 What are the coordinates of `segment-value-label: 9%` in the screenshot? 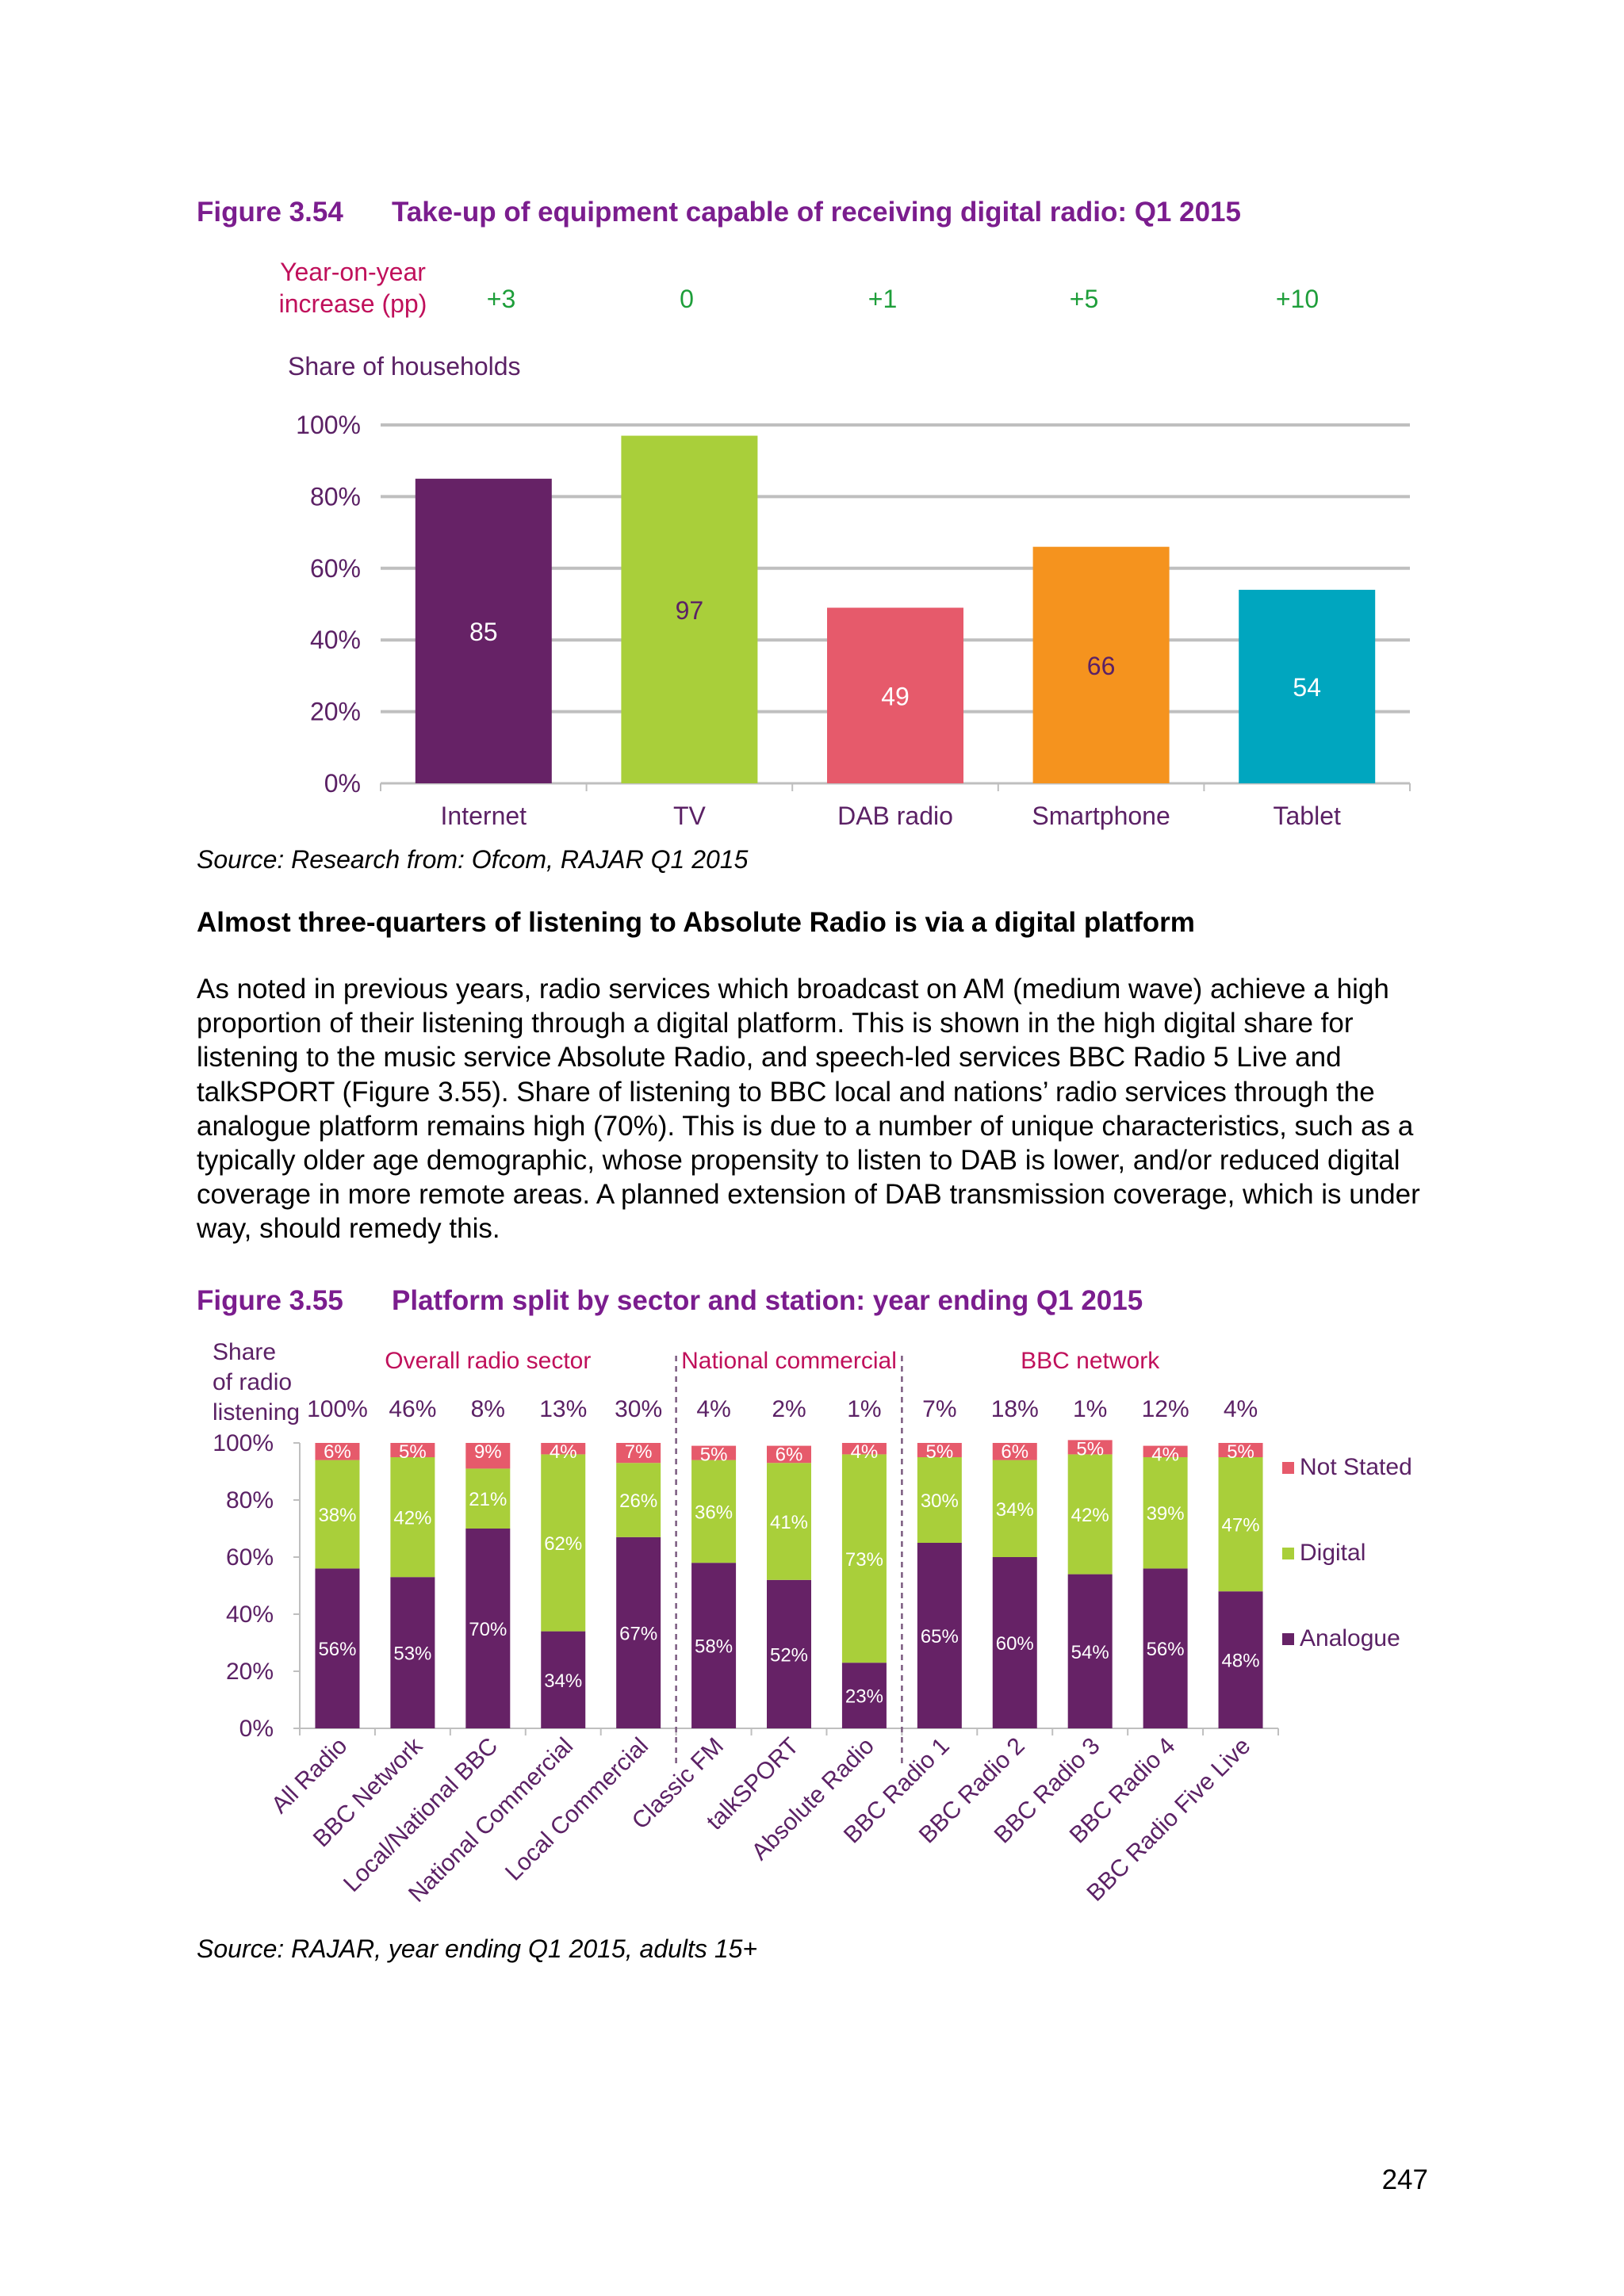 It's located at (488, 1452).